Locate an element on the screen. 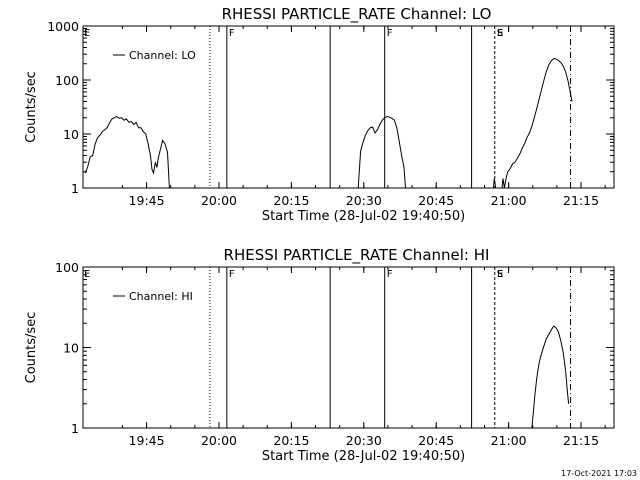 Image resolution: width=640 pixels, height=480 pixels. y-tick-label: 1000 is located at coordinates (63, 26).